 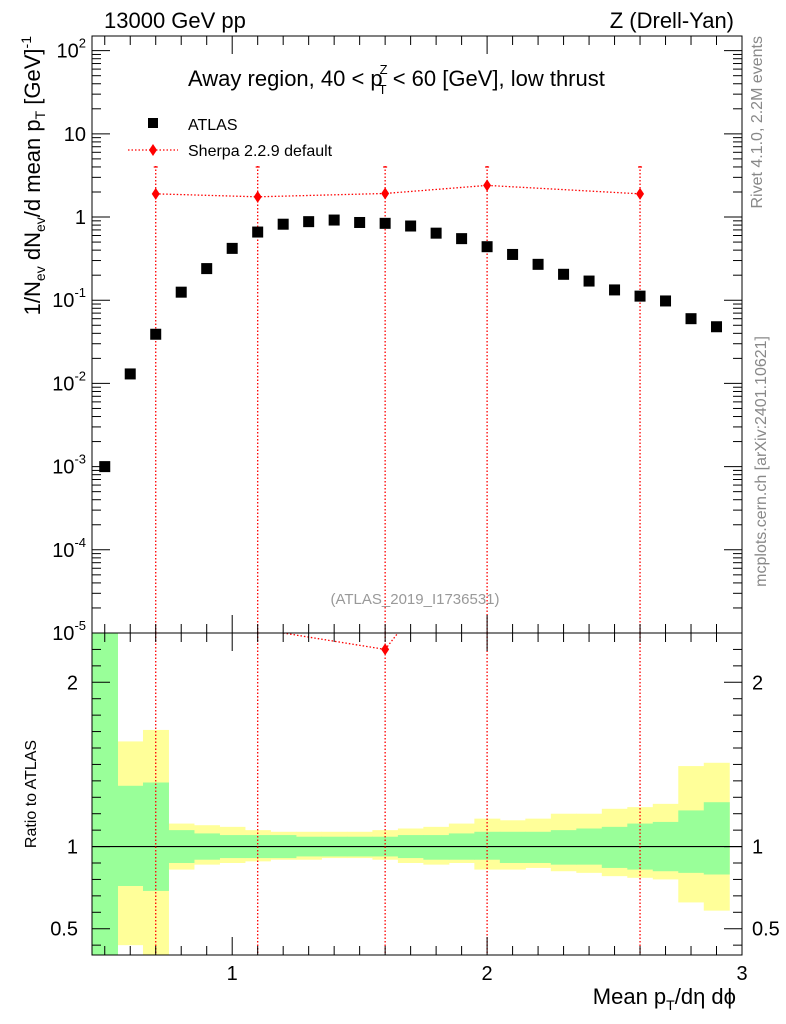 I want to click on ratio-ytick-label: 1, so click(x=72, y=848).